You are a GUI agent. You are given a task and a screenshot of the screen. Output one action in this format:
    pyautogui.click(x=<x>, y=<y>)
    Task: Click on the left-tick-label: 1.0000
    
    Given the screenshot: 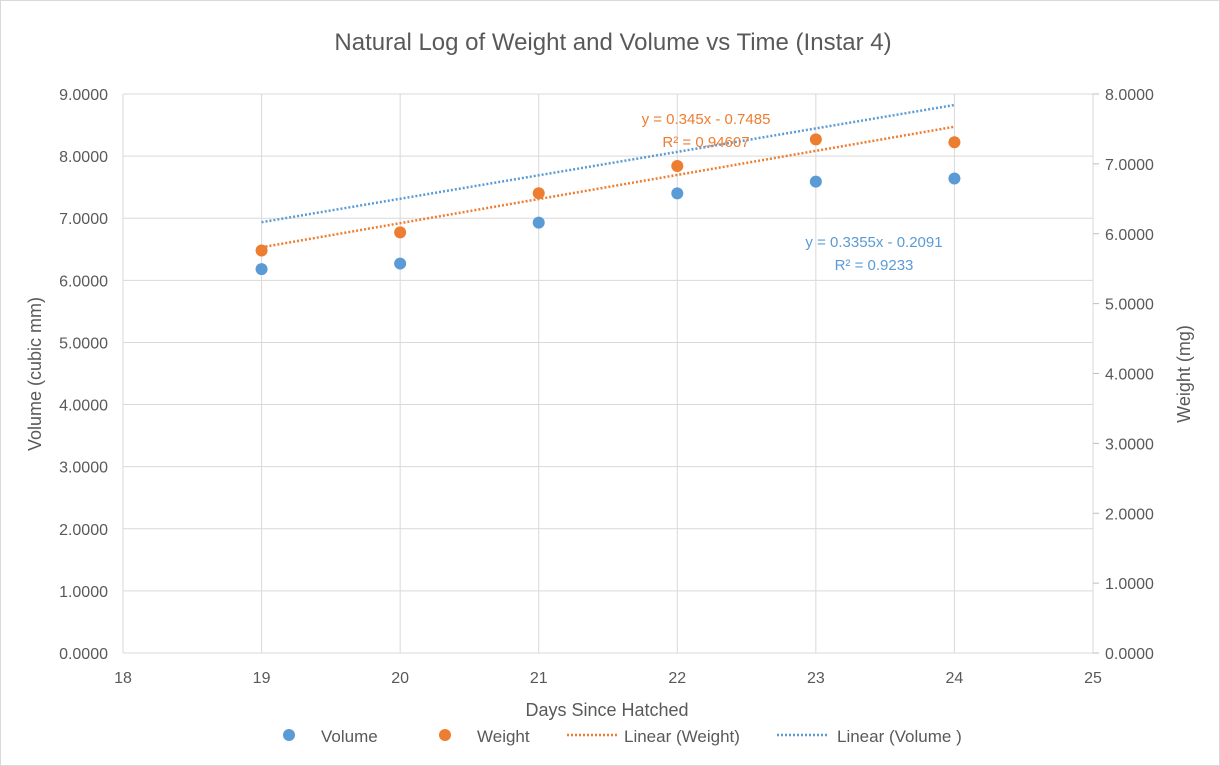 What is the action you would take?
    pyautogui.click(x=83, y=592)
    